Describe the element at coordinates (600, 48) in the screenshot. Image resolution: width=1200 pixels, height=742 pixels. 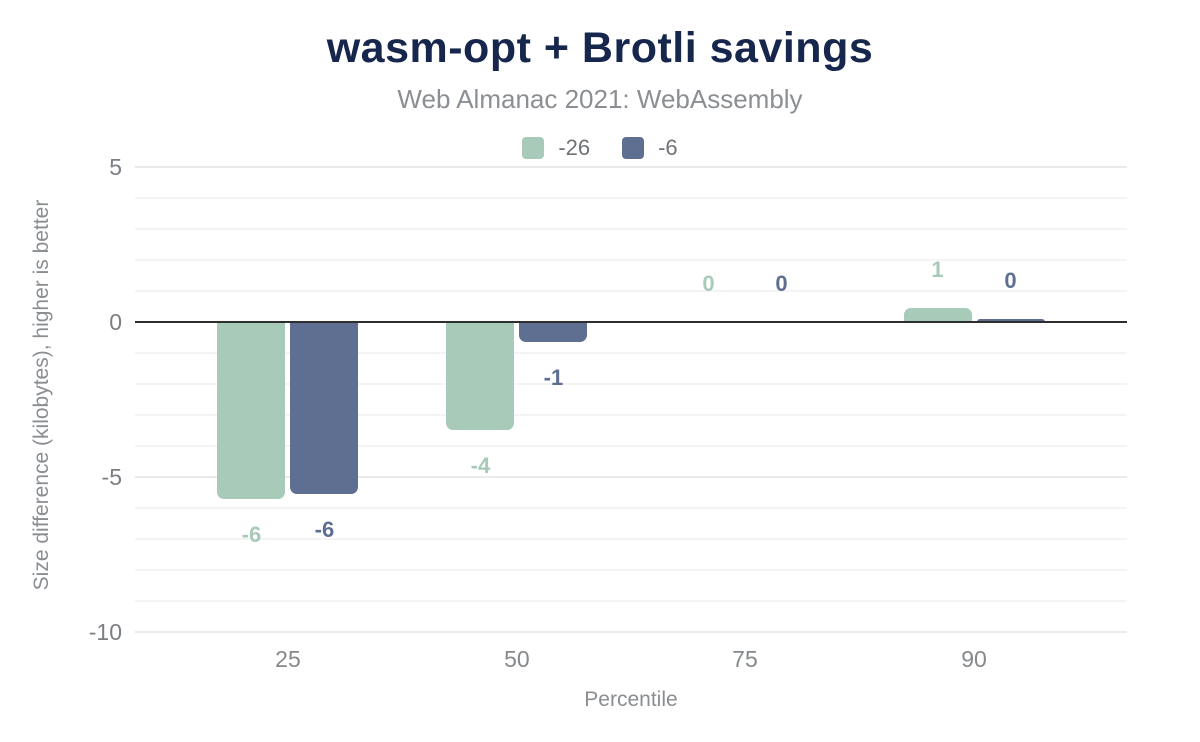
I see `chart-title: wasm-opt + Brotli savings` at that location.